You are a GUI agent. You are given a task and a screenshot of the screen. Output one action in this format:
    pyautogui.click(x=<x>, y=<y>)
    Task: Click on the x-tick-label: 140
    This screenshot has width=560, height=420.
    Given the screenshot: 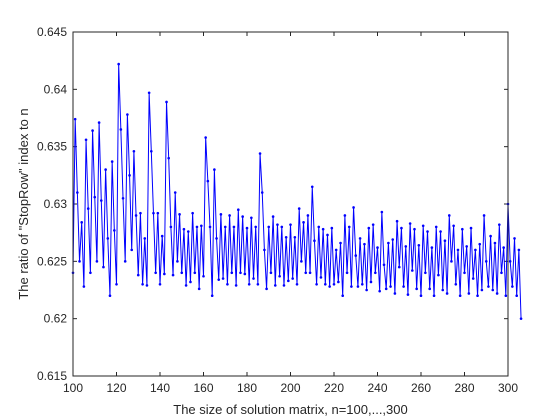 What is the action you would take?
    pyautogui.click(x=160, y=388)
    